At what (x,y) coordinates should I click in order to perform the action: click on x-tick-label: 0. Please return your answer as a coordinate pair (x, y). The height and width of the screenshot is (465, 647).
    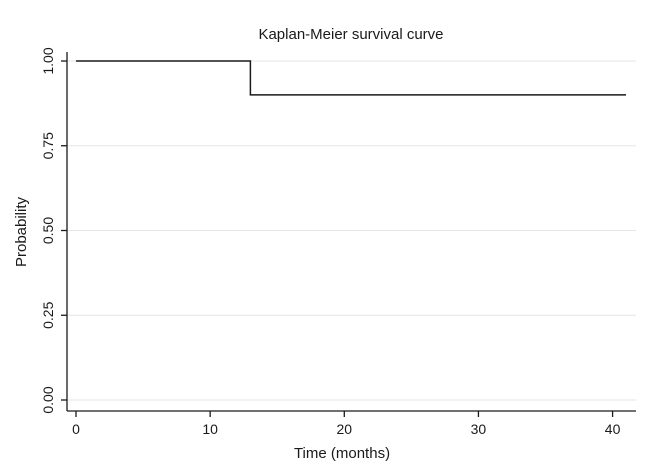
    Looking at the image, I should click on (76, 429).